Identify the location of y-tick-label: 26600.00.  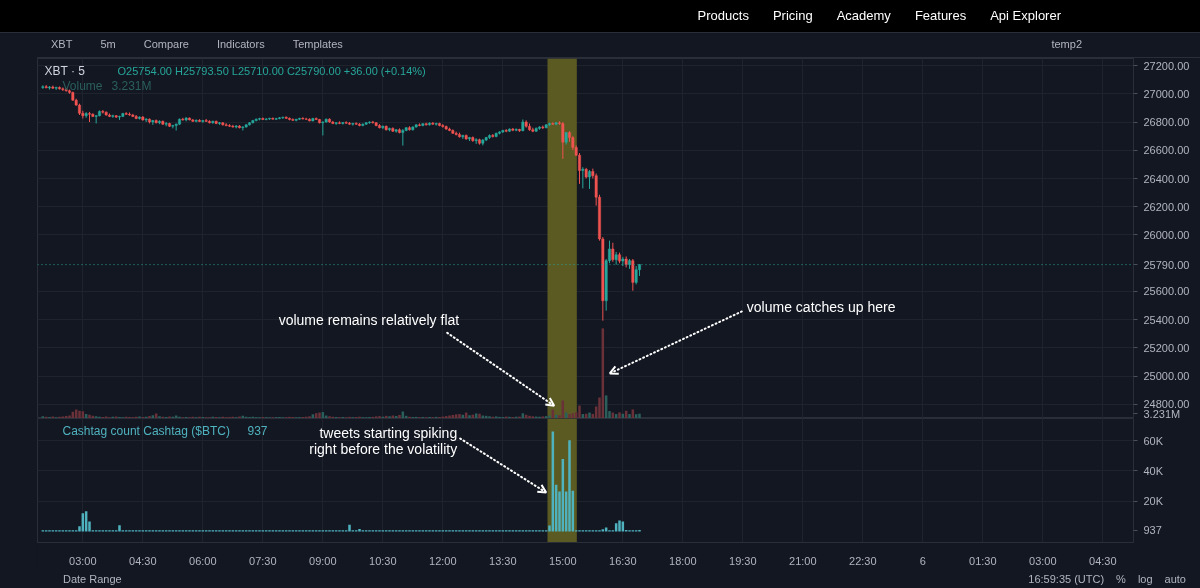
(1166, 150).